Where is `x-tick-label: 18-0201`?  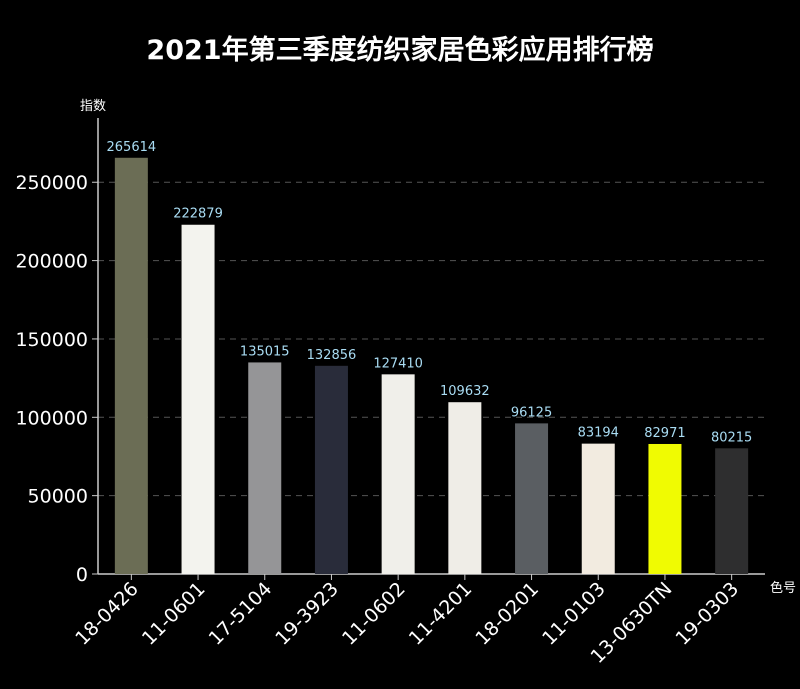
x-tick-label: 18-0201 is located at coordinates (507, 614).